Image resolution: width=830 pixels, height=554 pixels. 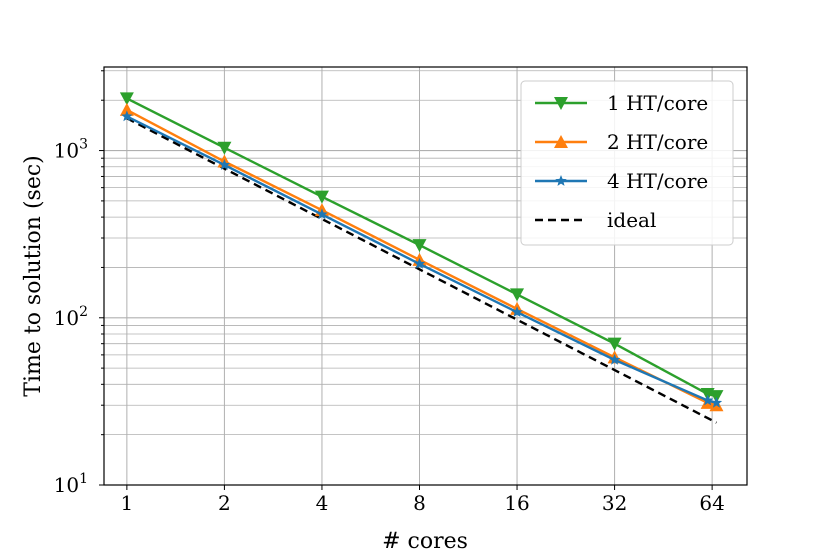 What do you see at coordinates (657, 181) in the screenshot?
I see `legend-label: 4 HT/core` at bounding box center [657, 181].